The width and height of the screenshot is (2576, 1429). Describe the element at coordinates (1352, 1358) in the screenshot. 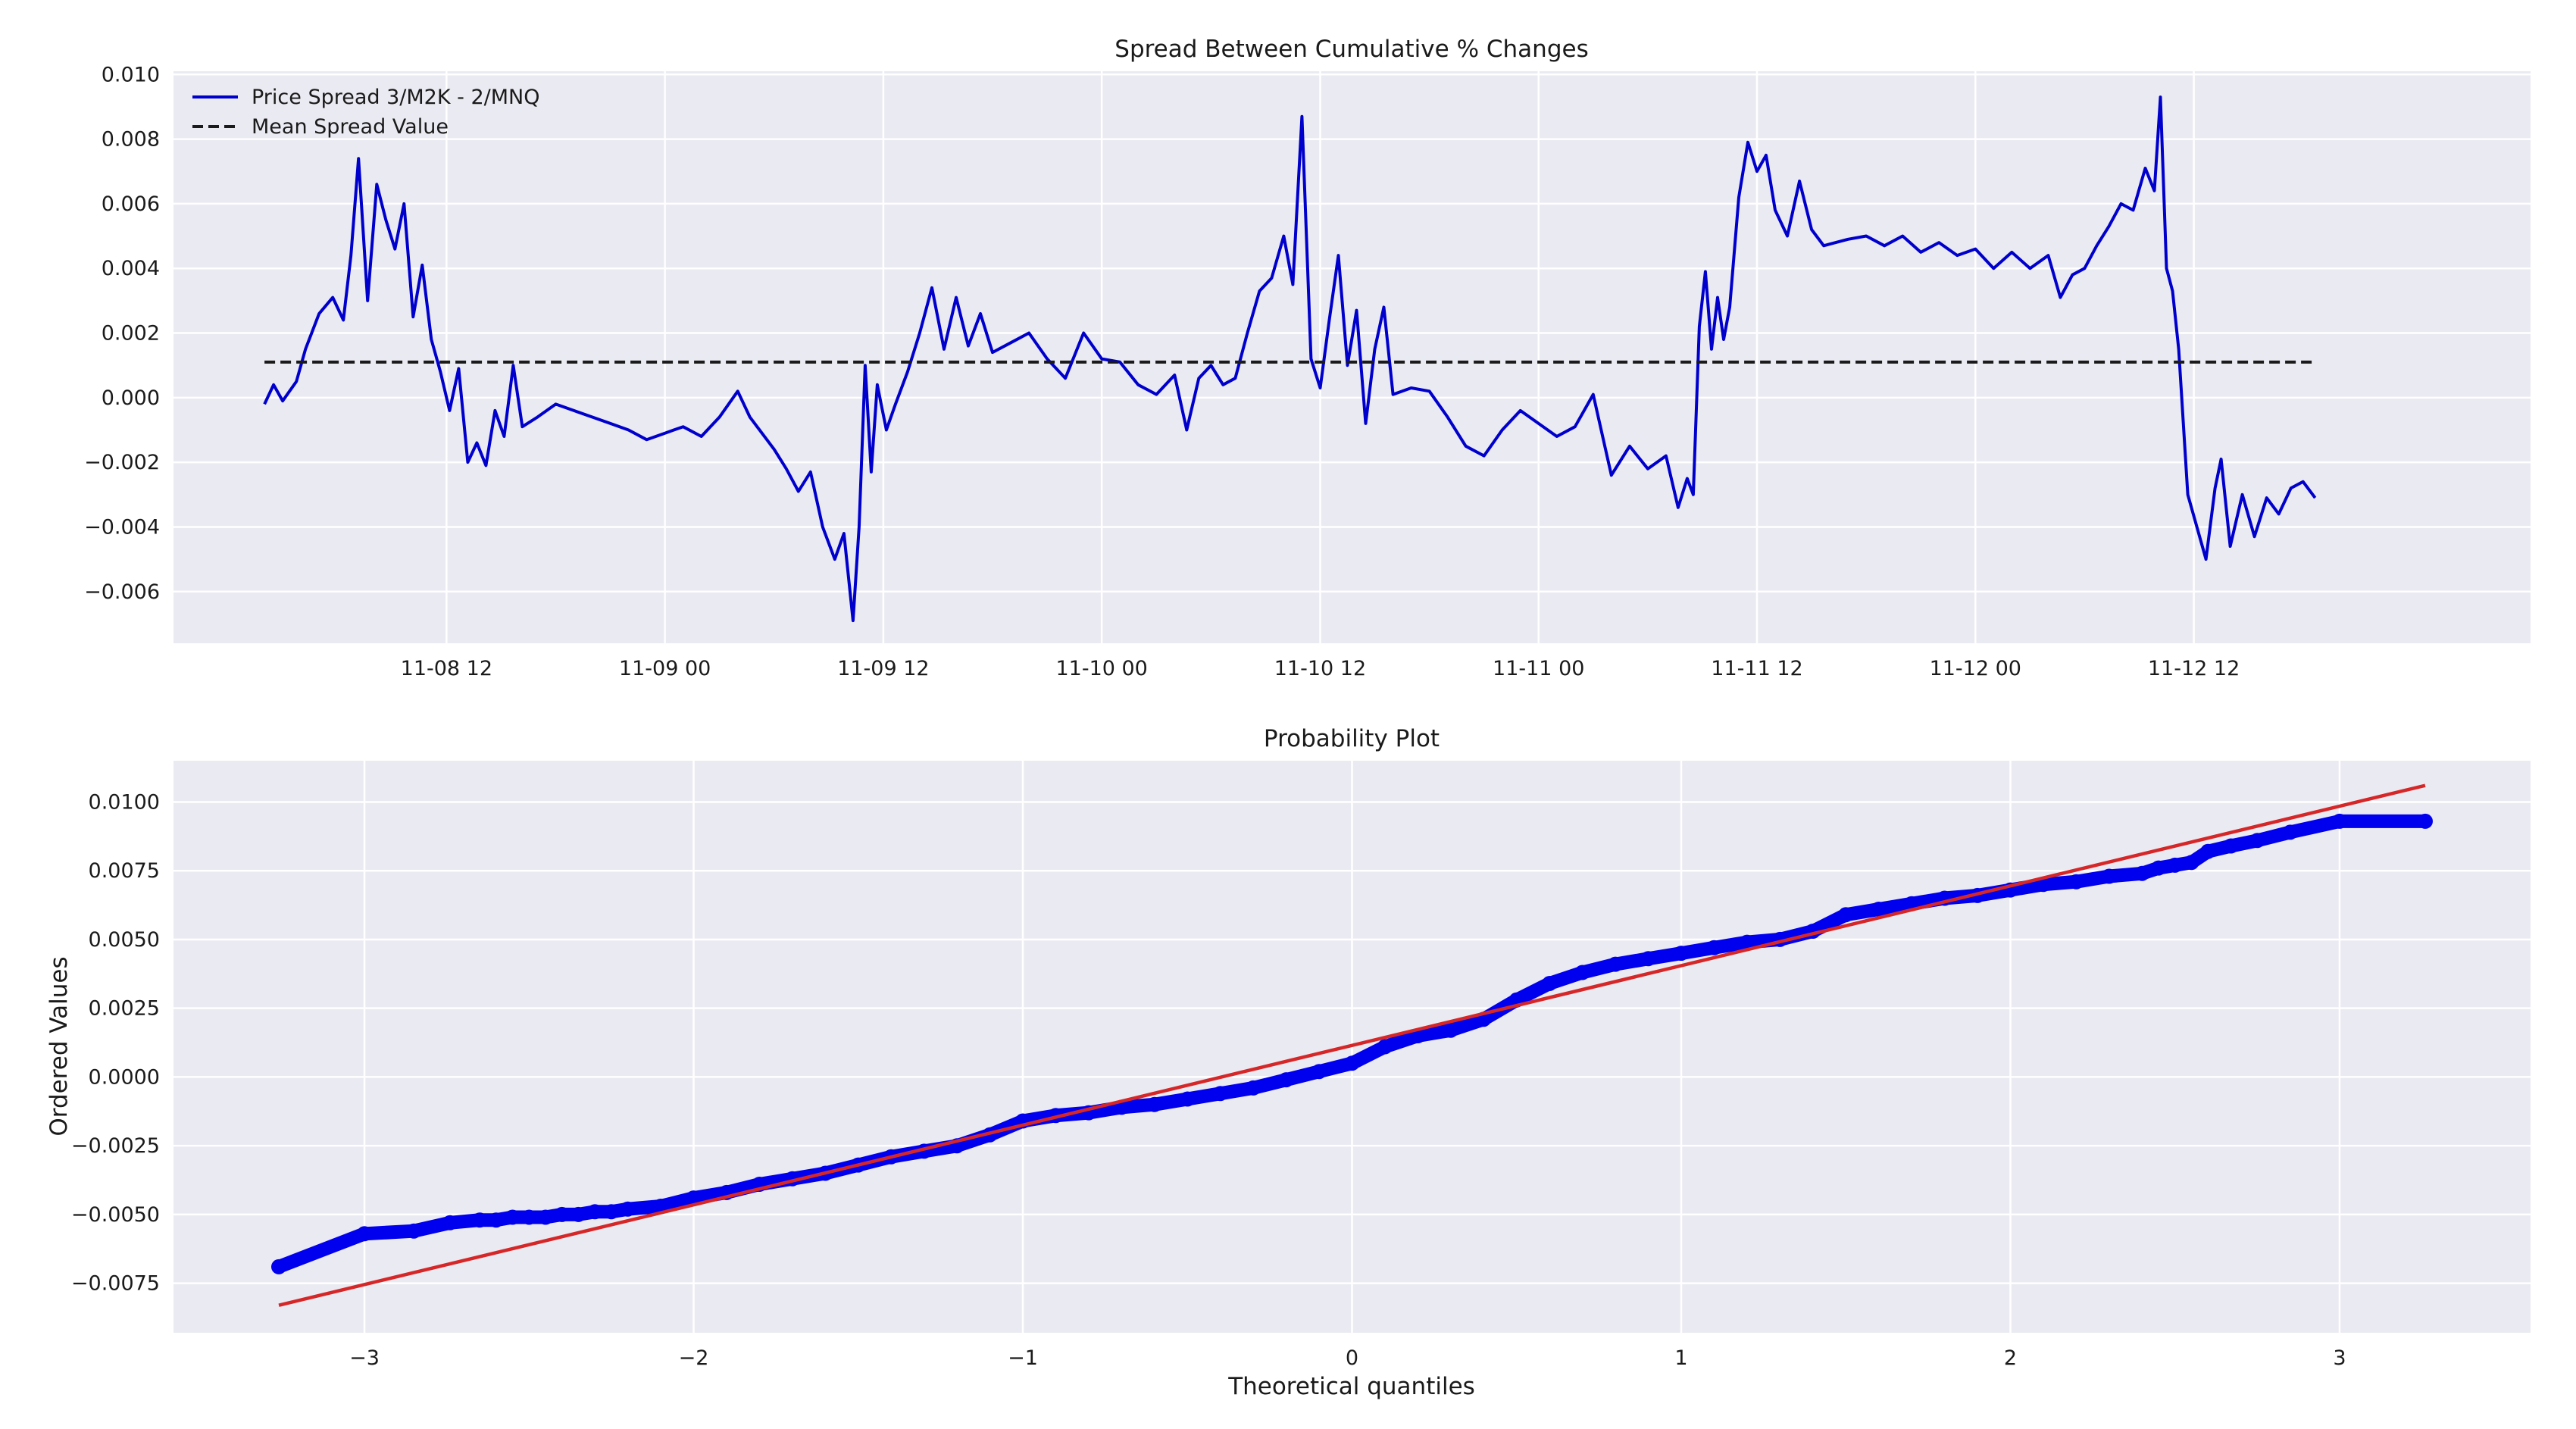

I see `x-tick-label: 0` at that location.